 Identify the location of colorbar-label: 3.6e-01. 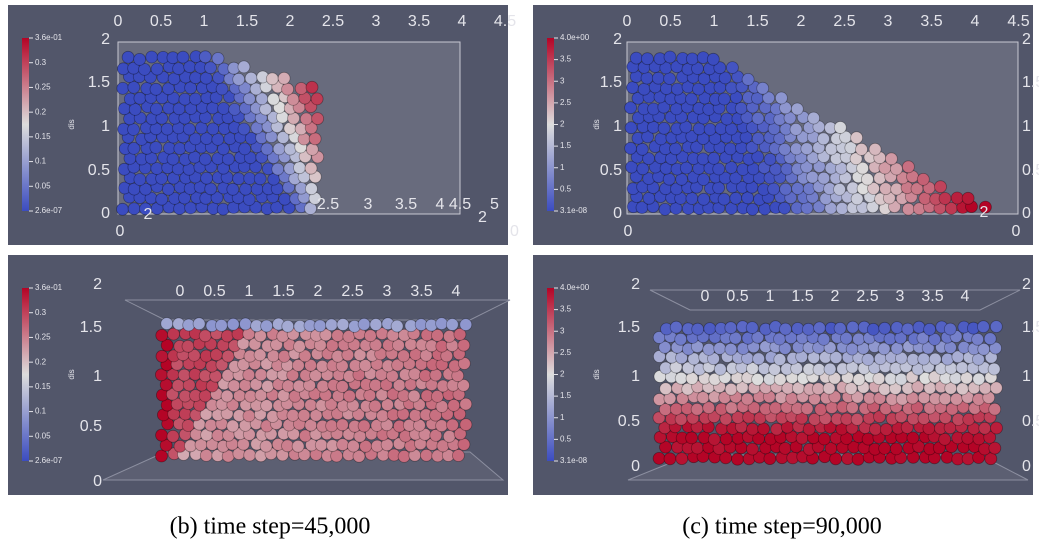
(49, 287).